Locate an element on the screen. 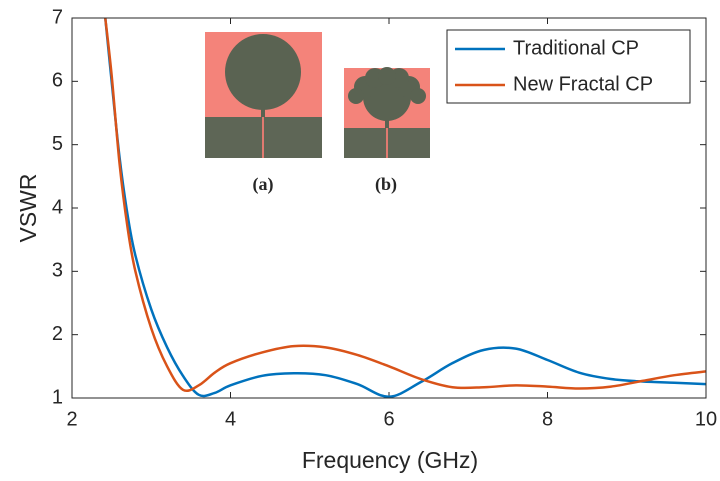 The image size is (720, 481). legend-label: Traditional CP is located at coordinates (576, 48).